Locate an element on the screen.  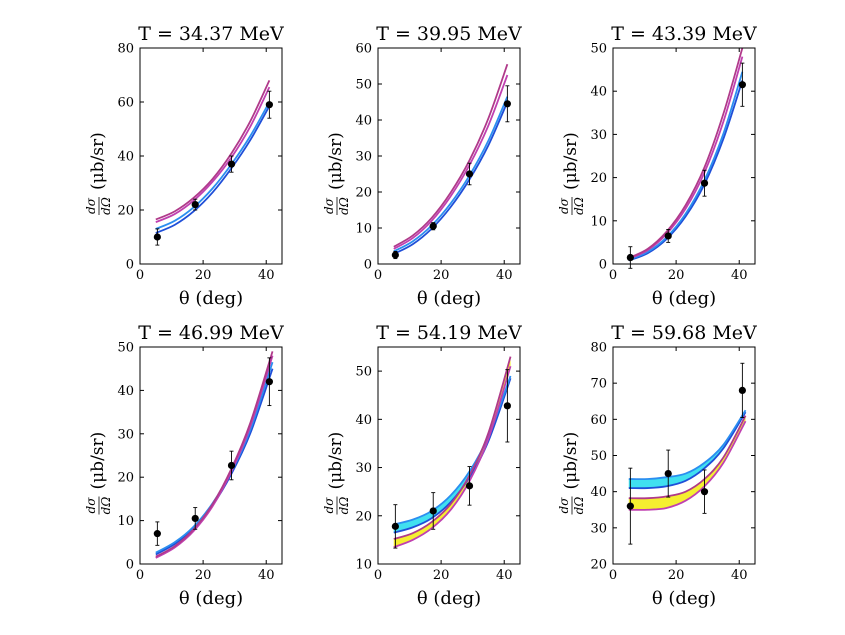
y-tick-label: 60 is located at coordinates (598, 420).